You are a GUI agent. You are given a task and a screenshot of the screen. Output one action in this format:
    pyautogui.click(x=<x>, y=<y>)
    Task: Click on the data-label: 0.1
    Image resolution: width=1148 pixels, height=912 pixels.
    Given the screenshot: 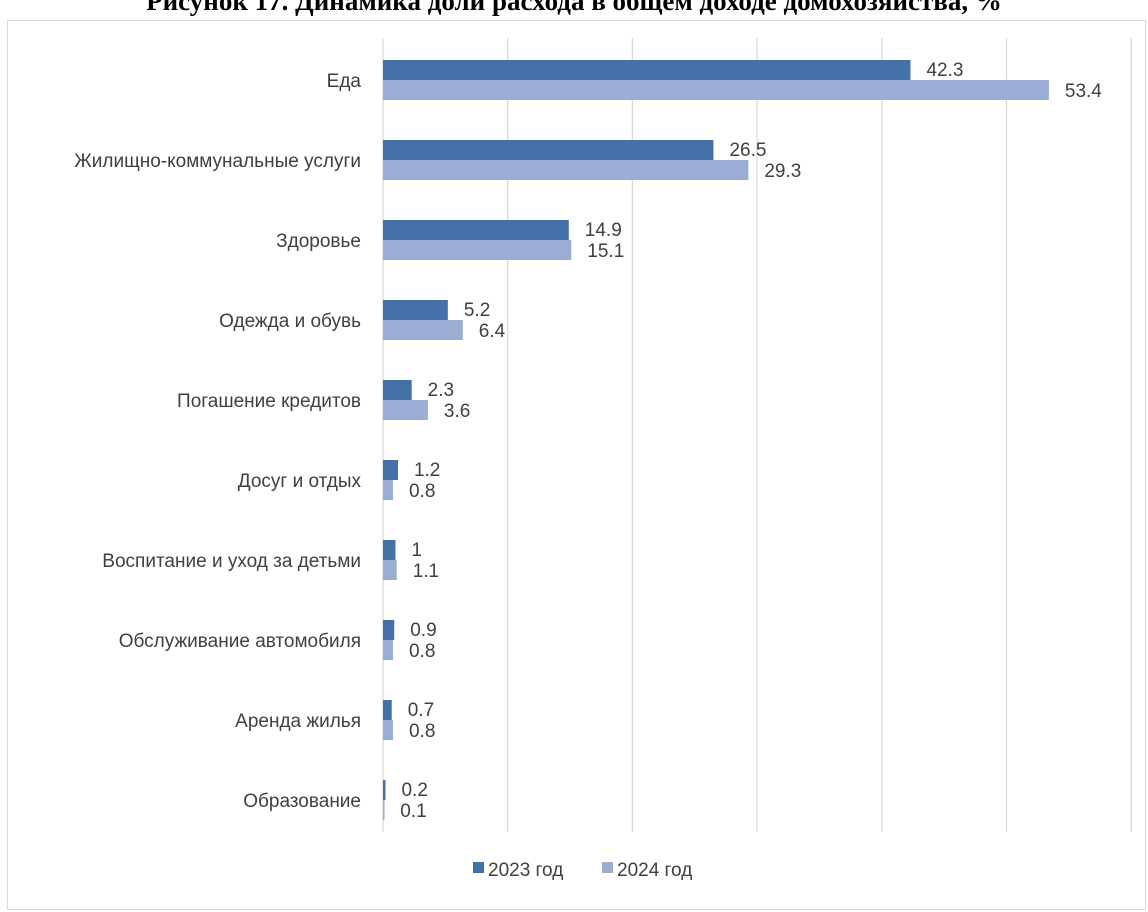 What is the action you would take?
    pyautogui.click(x=413, y=811)
    